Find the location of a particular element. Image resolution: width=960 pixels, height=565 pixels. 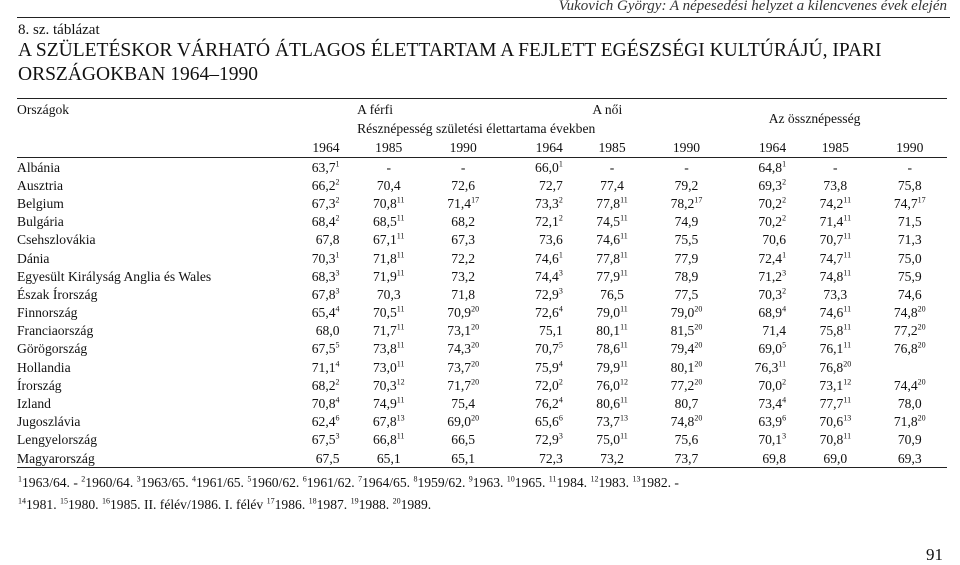

value-cell: 75,4 is located at coordinates (463, 403).